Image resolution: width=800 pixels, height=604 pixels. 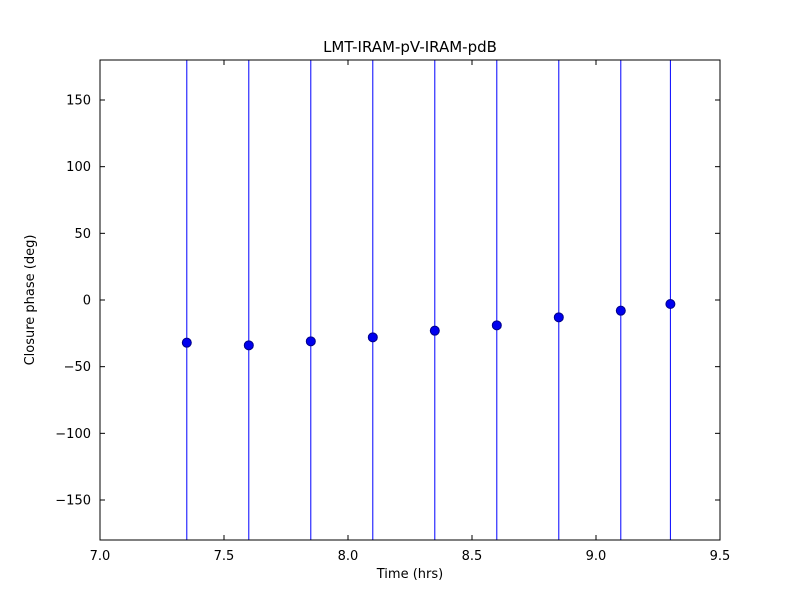 What do you see at coordinates (409, 574) in the screenshot?
I see `x-axis-label: Time (hrs)` at bounding box center [409, 574].